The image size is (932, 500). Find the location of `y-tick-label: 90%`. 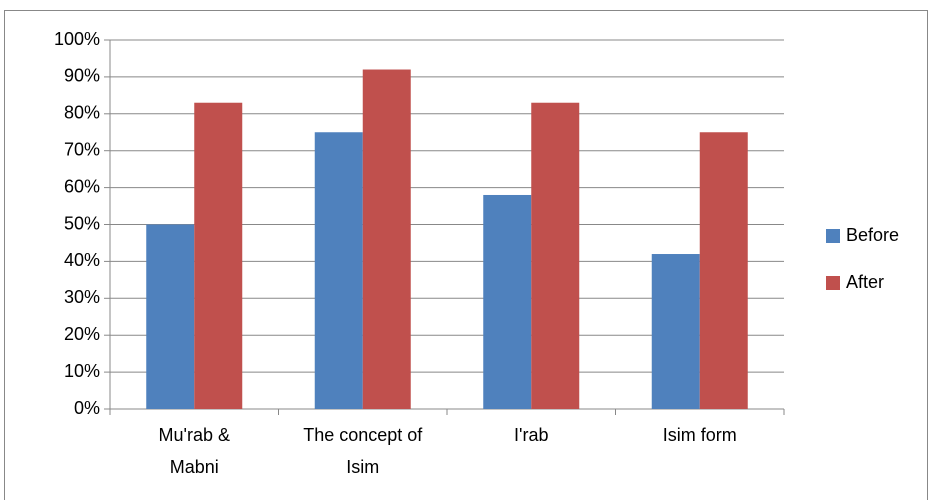

y-tick-label: 90% is located at coordinates (82, 76).